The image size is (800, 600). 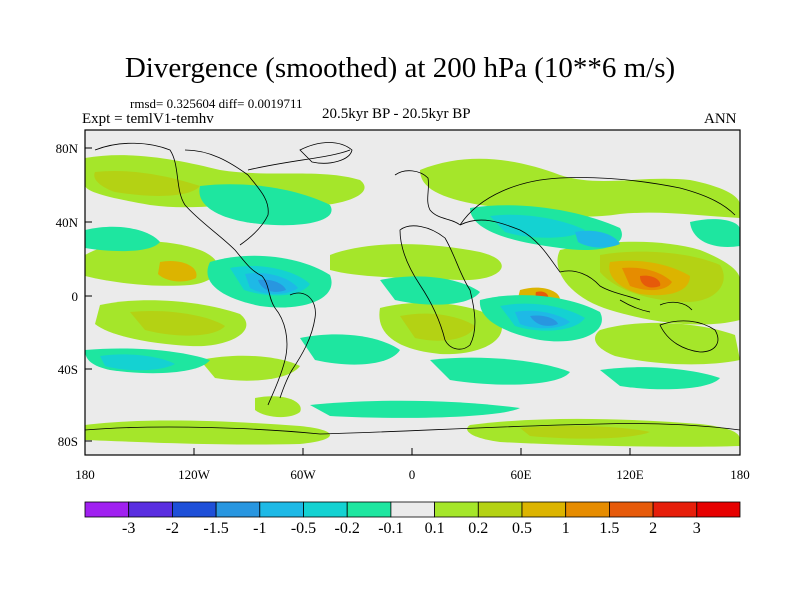 I want to click on lon-label-180w: 180, so click(x=85, y=474).